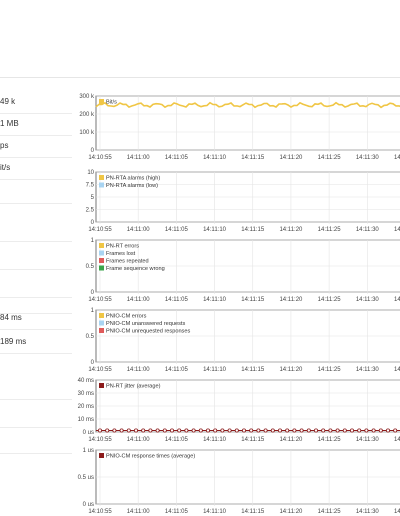 Image resolution: width=400 pixels, height=516 pixels. I want to click on stat-row: it/s, so click(36, 168).